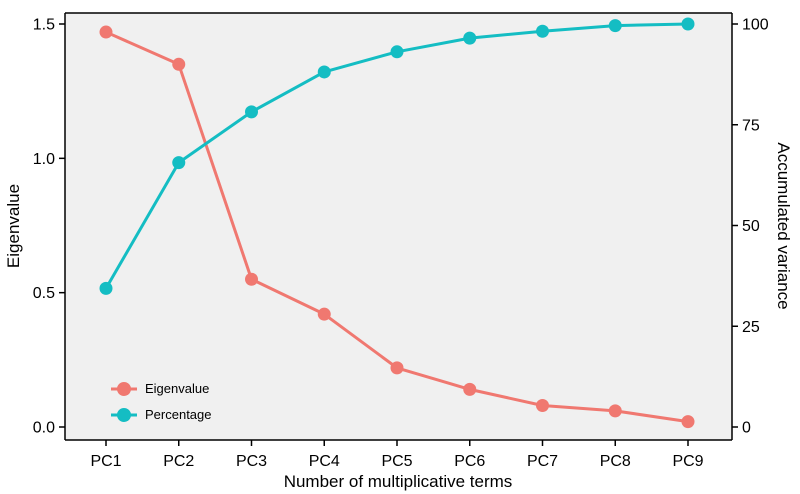  Describe the element at coordinates (177, 388) in the screenshot. I see `legend-eigenvalue-label: Eigenvalue` at that location.